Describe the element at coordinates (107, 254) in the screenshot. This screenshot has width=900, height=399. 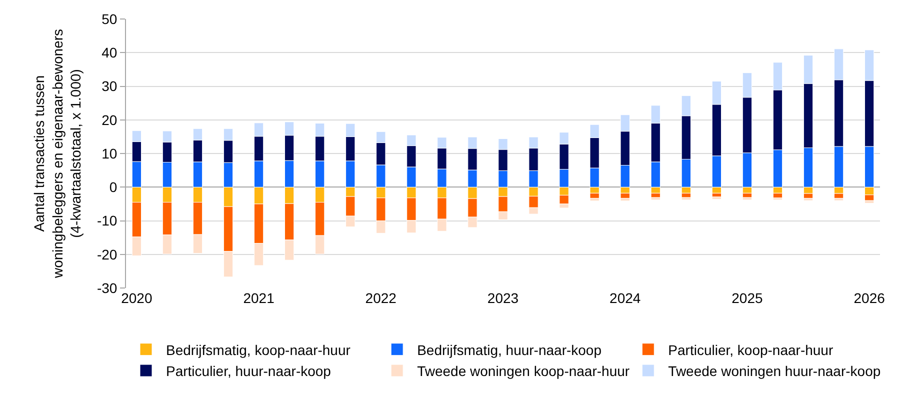
I see `y-tick-label: -20` at that location.